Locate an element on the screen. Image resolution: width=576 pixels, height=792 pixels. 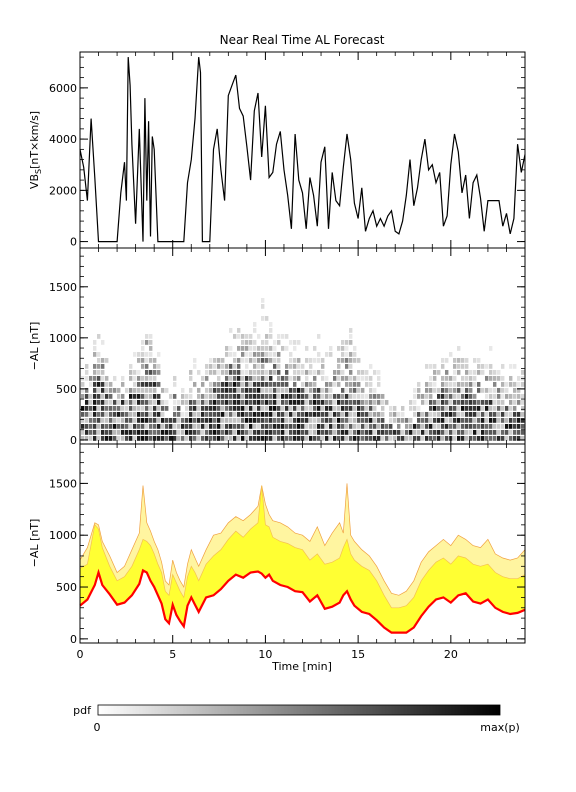
y-tick-label: 6000 is located at coordinates (63, 88).